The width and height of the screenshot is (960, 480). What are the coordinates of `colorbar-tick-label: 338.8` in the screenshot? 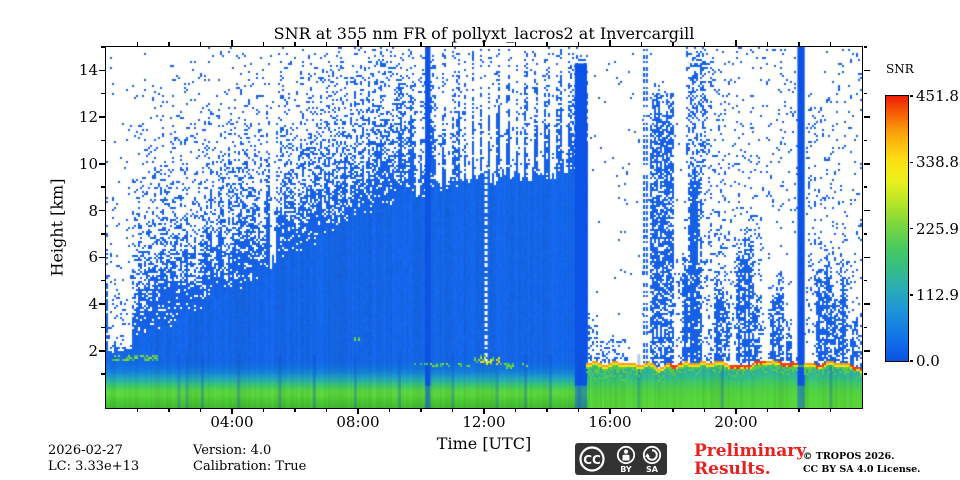 It's located at (937, 162).